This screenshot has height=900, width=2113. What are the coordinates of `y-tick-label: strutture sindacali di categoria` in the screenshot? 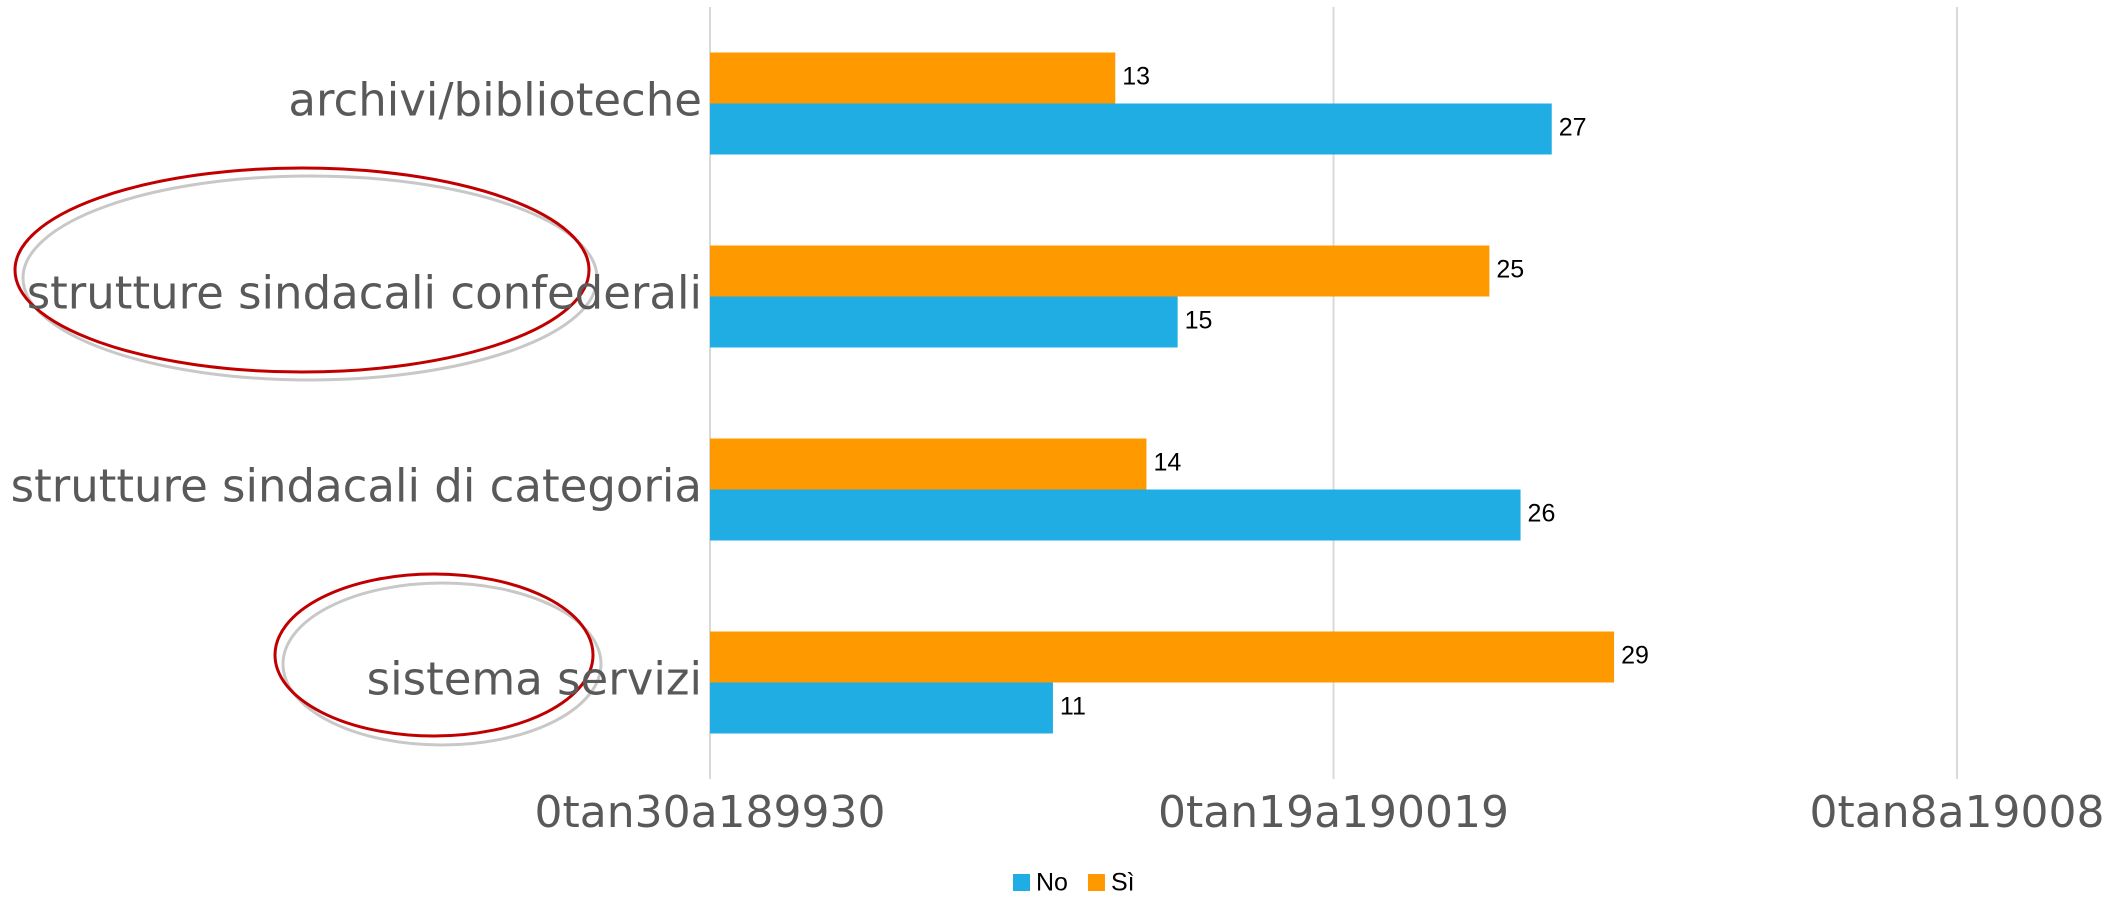 It's located at (356, 486).